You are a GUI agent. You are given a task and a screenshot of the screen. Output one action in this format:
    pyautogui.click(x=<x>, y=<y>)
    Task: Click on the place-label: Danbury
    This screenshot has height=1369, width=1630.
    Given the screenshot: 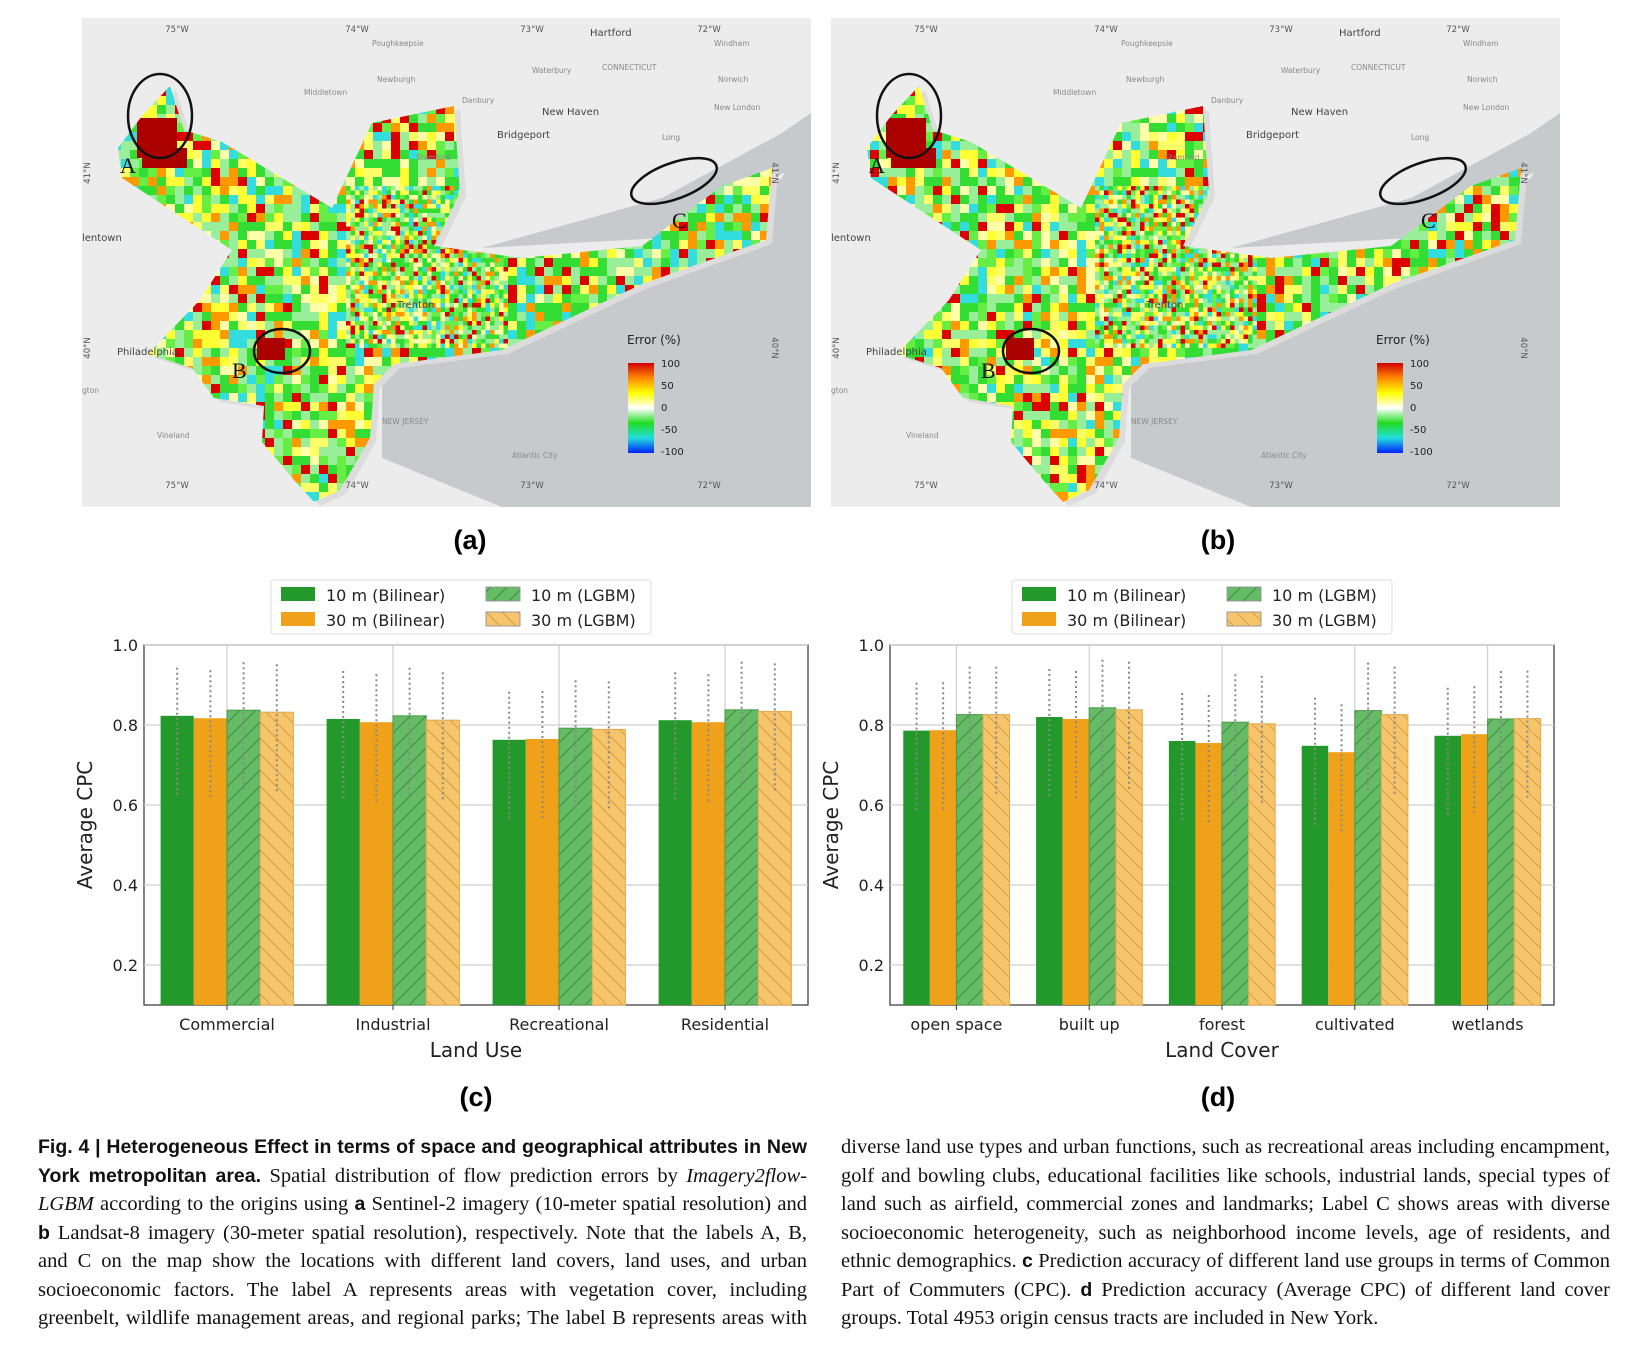 What is the action you would take?
    pyautogui.click(x=478, y=100)
    